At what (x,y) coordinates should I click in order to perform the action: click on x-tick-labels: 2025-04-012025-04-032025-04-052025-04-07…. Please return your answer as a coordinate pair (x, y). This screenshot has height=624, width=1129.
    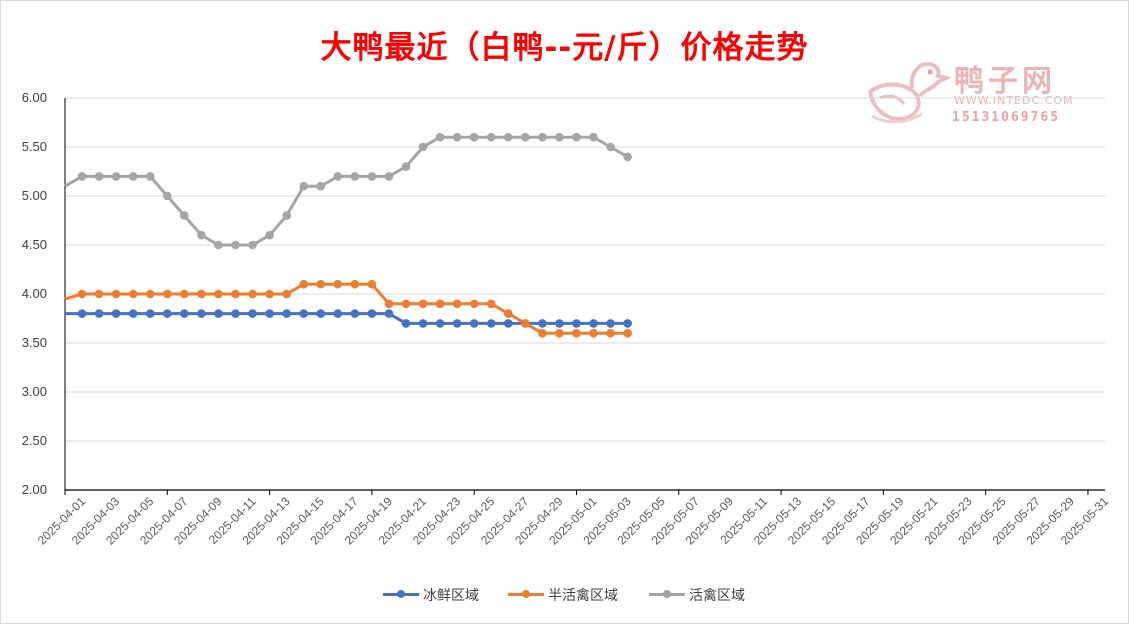
    Looking at the image, I should click on (573, 521).